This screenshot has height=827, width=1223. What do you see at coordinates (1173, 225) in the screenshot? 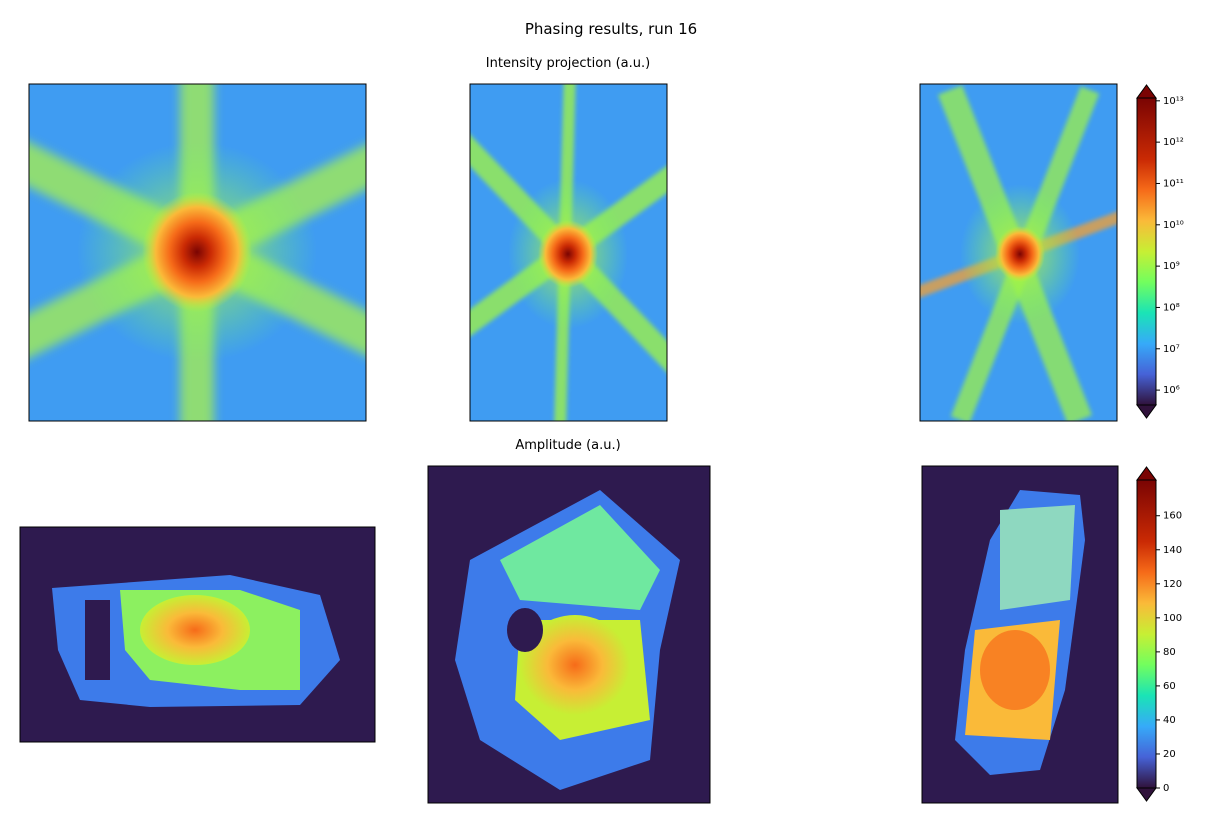
I see `colorbar-tick-label: 10¹⁰` at bounding box center [1173, 225].